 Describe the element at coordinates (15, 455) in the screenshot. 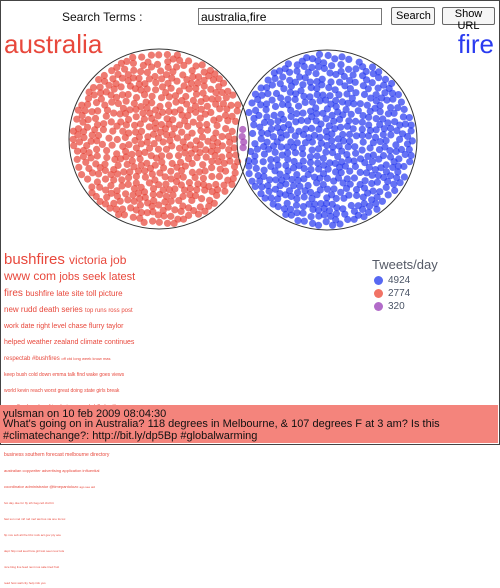

I see `cloud-word: business` at that location.